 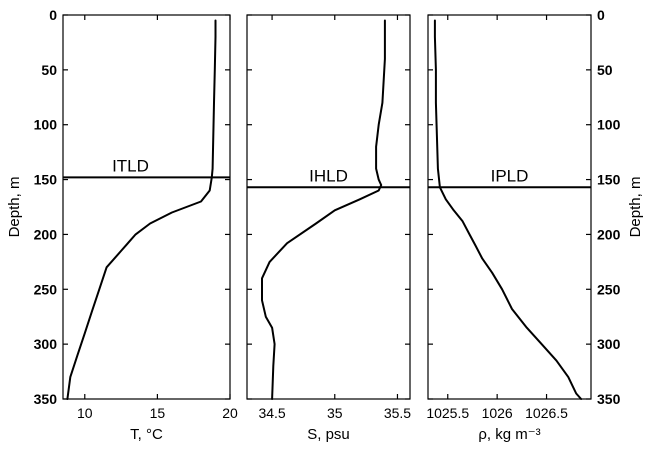 I want to click on left-depth-tick-label: 0, so click(x=53, y=15).